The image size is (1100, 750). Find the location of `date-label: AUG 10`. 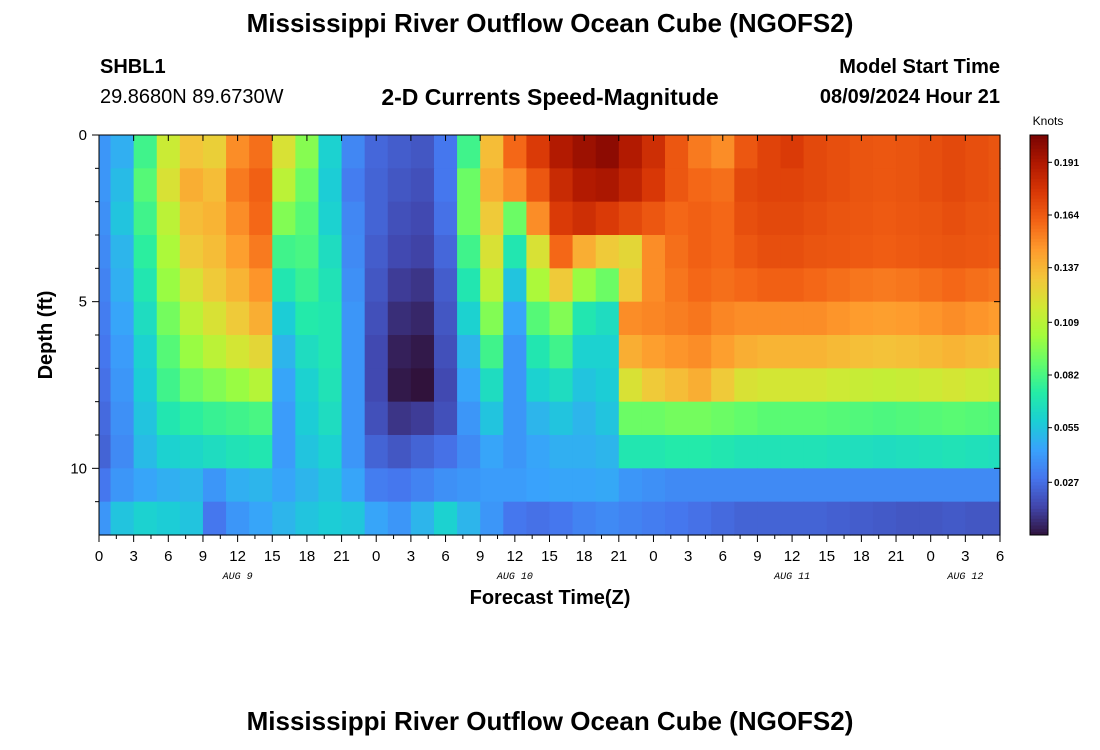

date-label: AUG 10 is located at coordinates (514, 577).